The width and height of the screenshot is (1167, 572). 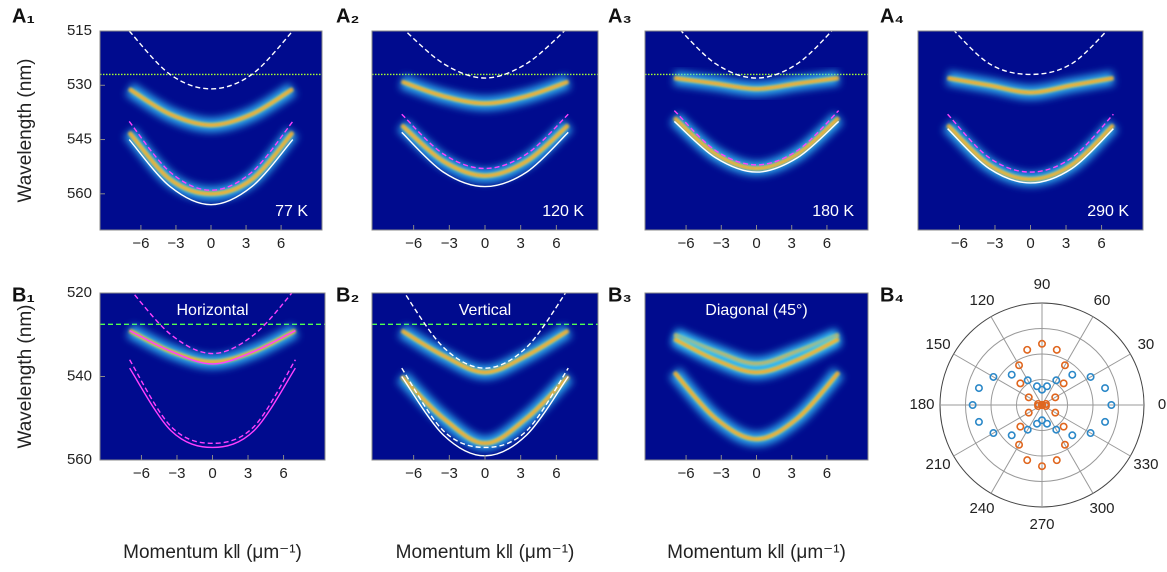 What do you see at coordinates (892, 16) in the screenshot?
I see `panel-label: A₄` at bounding box center [892, 16].